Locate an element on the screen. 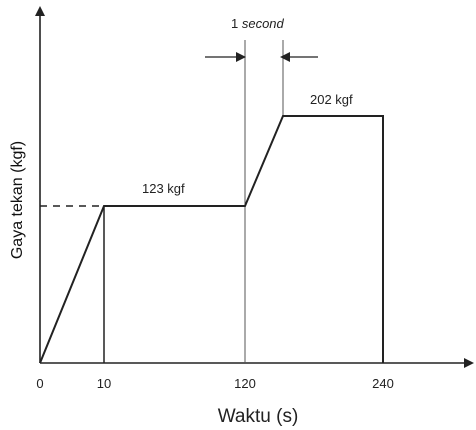  duration-emphasis: second is located at coordinates (263, 23).